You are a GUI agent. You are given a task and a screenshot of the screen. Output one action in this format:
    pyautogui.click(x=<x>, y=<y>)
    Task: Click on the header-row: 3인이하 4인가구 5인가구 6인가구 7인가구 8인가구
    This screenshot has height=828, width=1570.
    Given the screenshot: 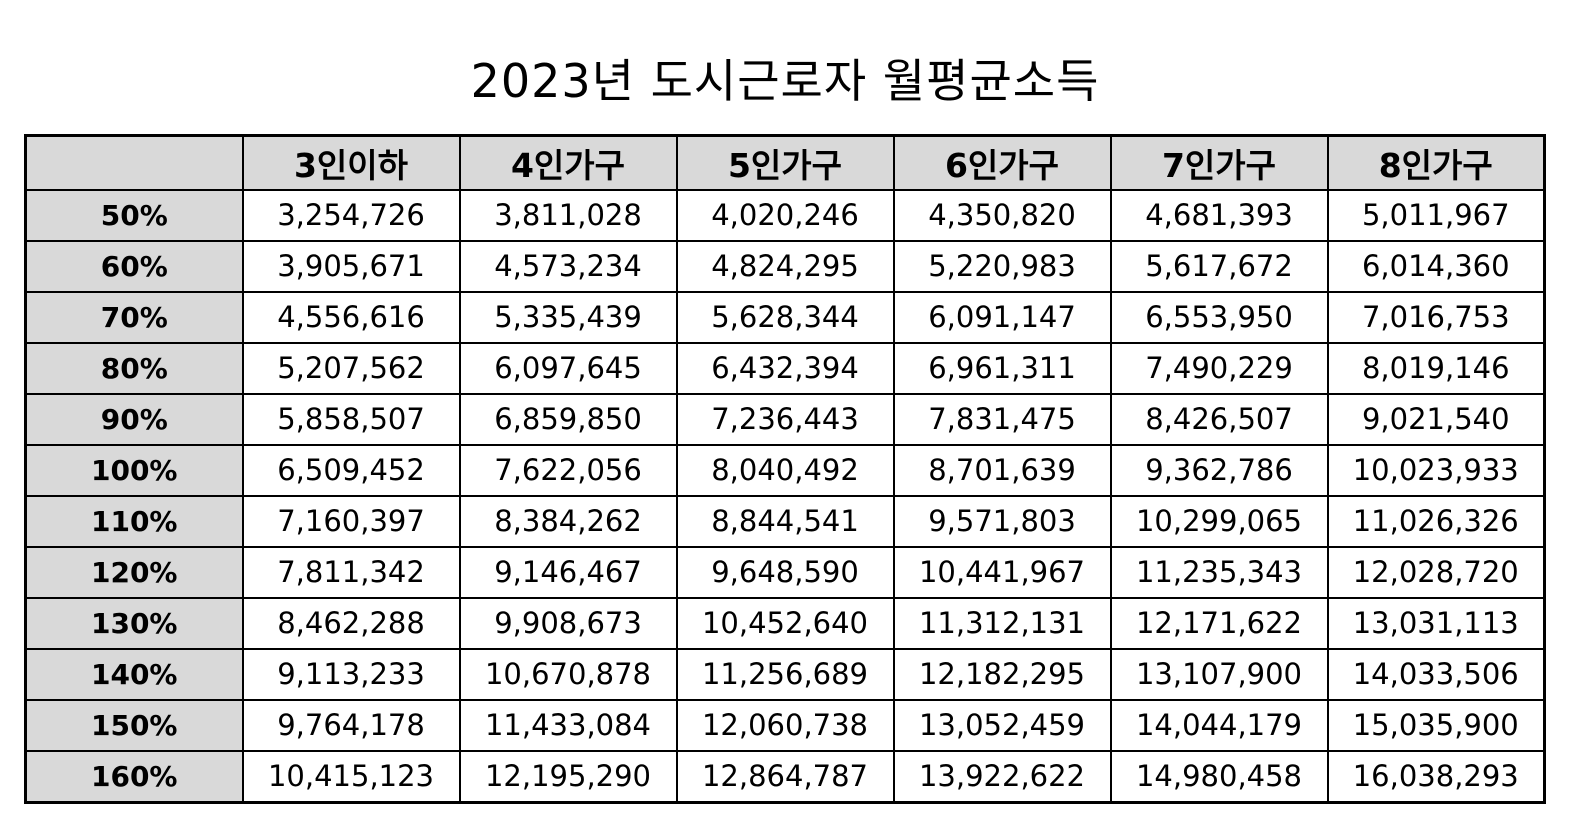 What is the action you would take?
    pyautogui.click(x=785, y=162)
    